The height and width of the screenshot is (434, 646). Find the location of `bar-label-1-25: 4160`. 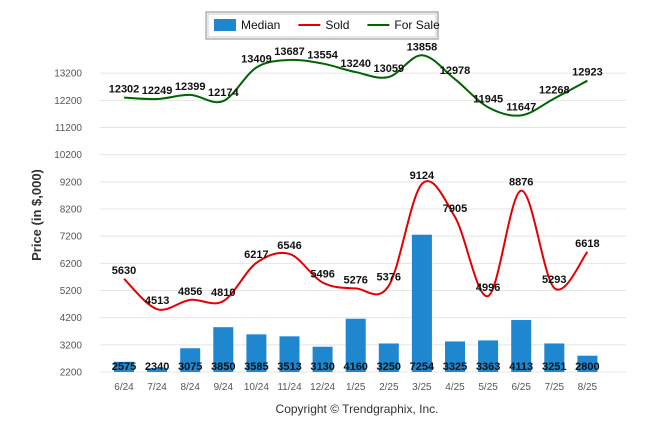

bar-label-1-25: 4160 is located at coordinates (355, 367).